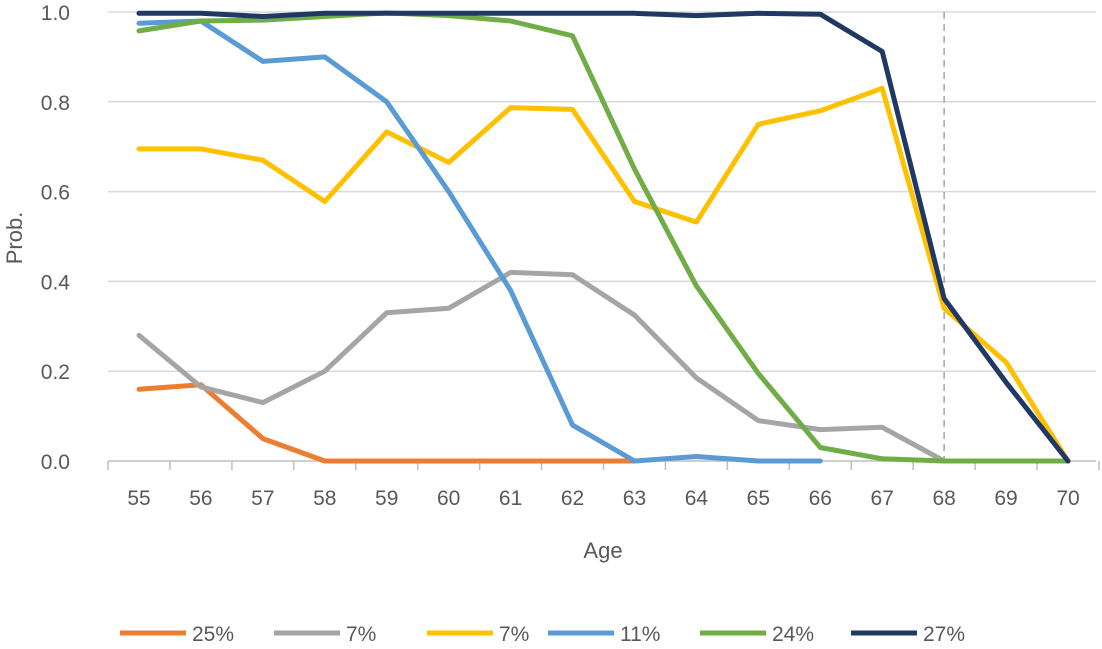 Image resolution: width=1102 pixels, height=649 pixels. Describe the element at coordinates (758, 498) in the screenshot. I see `x-tick-label: 65` at that location.